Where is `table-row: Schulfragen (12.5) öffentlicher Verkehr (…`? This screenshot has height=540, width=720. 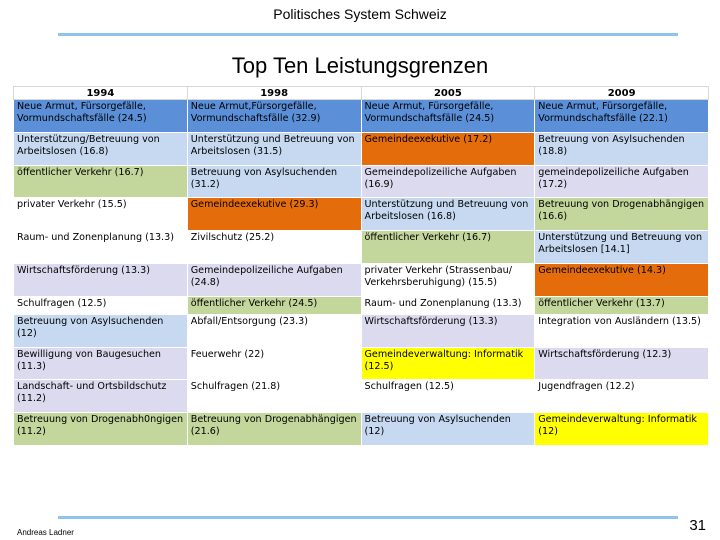 table-row: Schulfragen (12.5) öffentlicher Verkehr (… is located at coordinates (361, 305).